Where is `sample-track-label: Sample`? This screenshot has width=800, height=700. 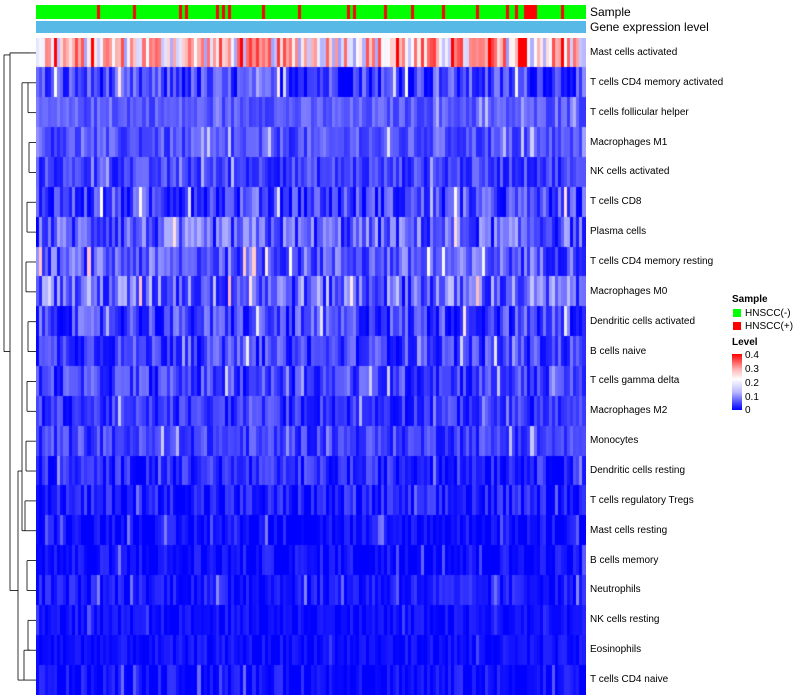 sample-track-label: Sample is located at coordinates (610, 12).